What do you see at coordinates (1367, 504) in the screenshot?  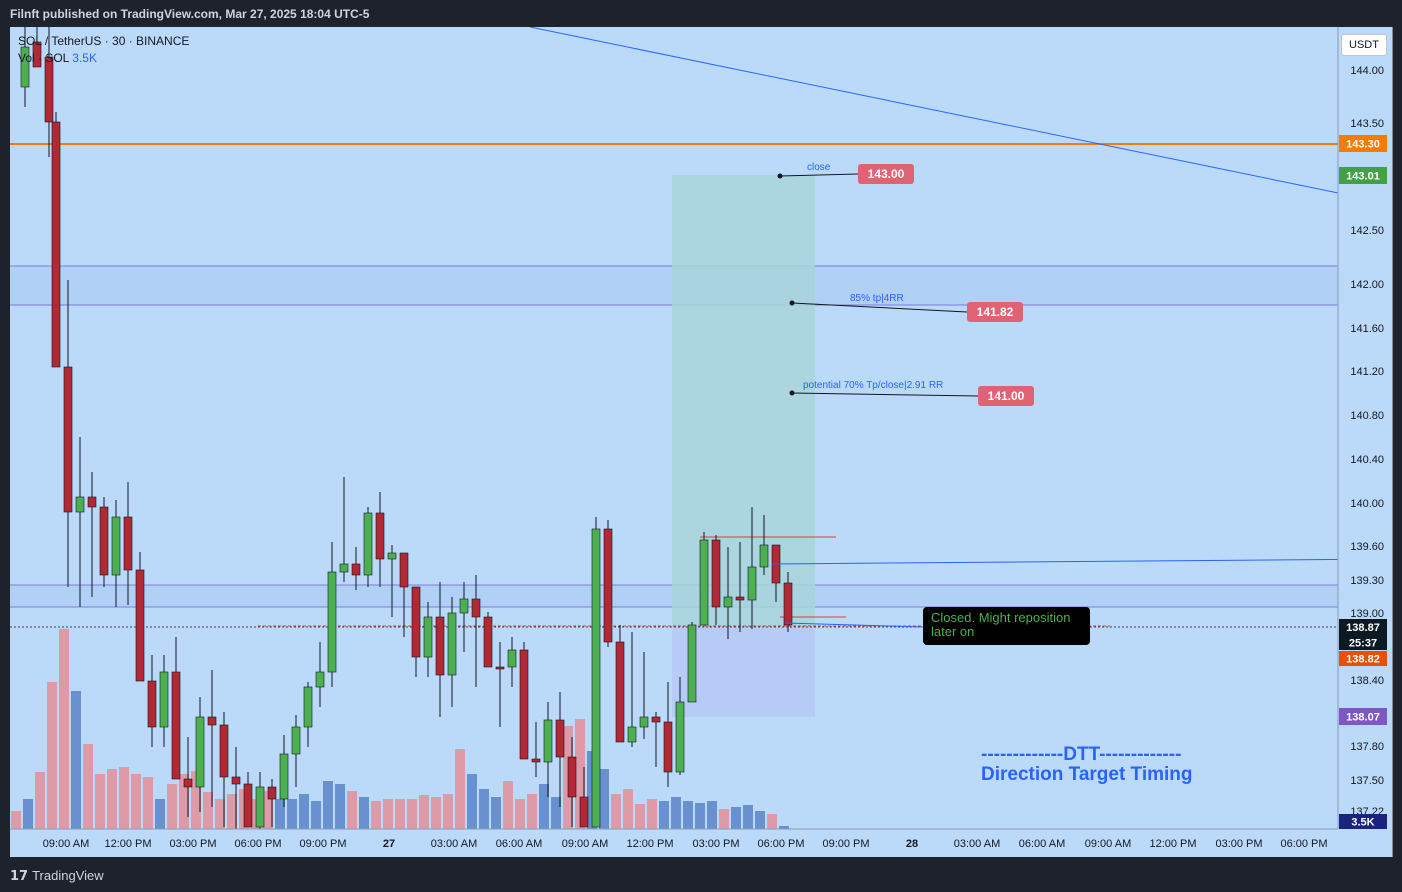 I see `price-tick-8: 140.00` at bounding box center [1367, 504].